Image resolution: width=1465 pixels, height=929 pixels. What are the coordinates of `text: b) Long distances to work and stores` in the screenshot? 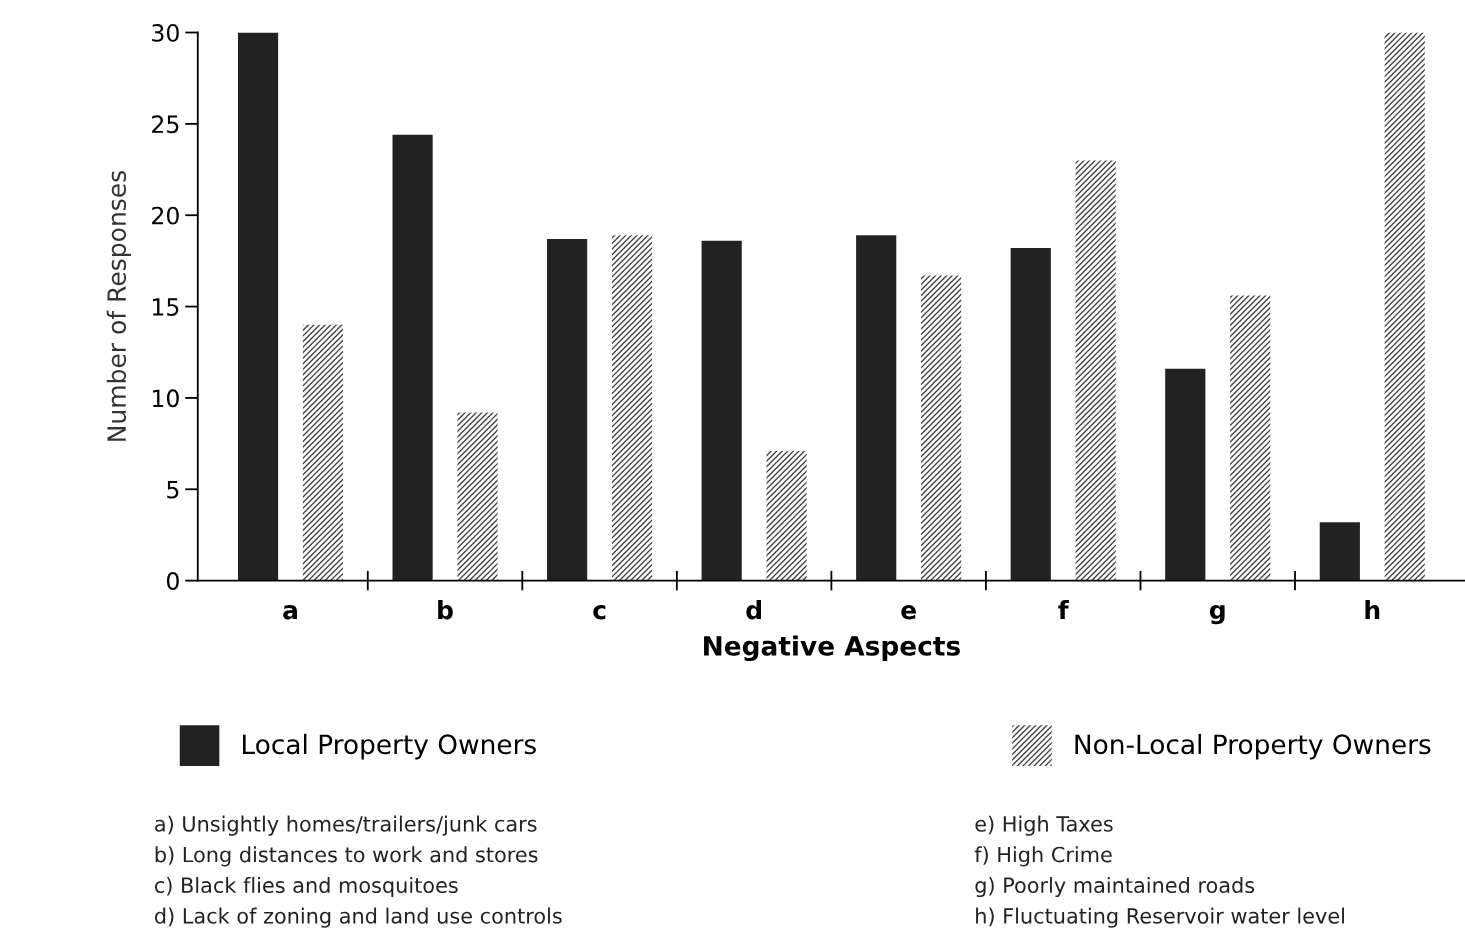 It's located at (346, 856).